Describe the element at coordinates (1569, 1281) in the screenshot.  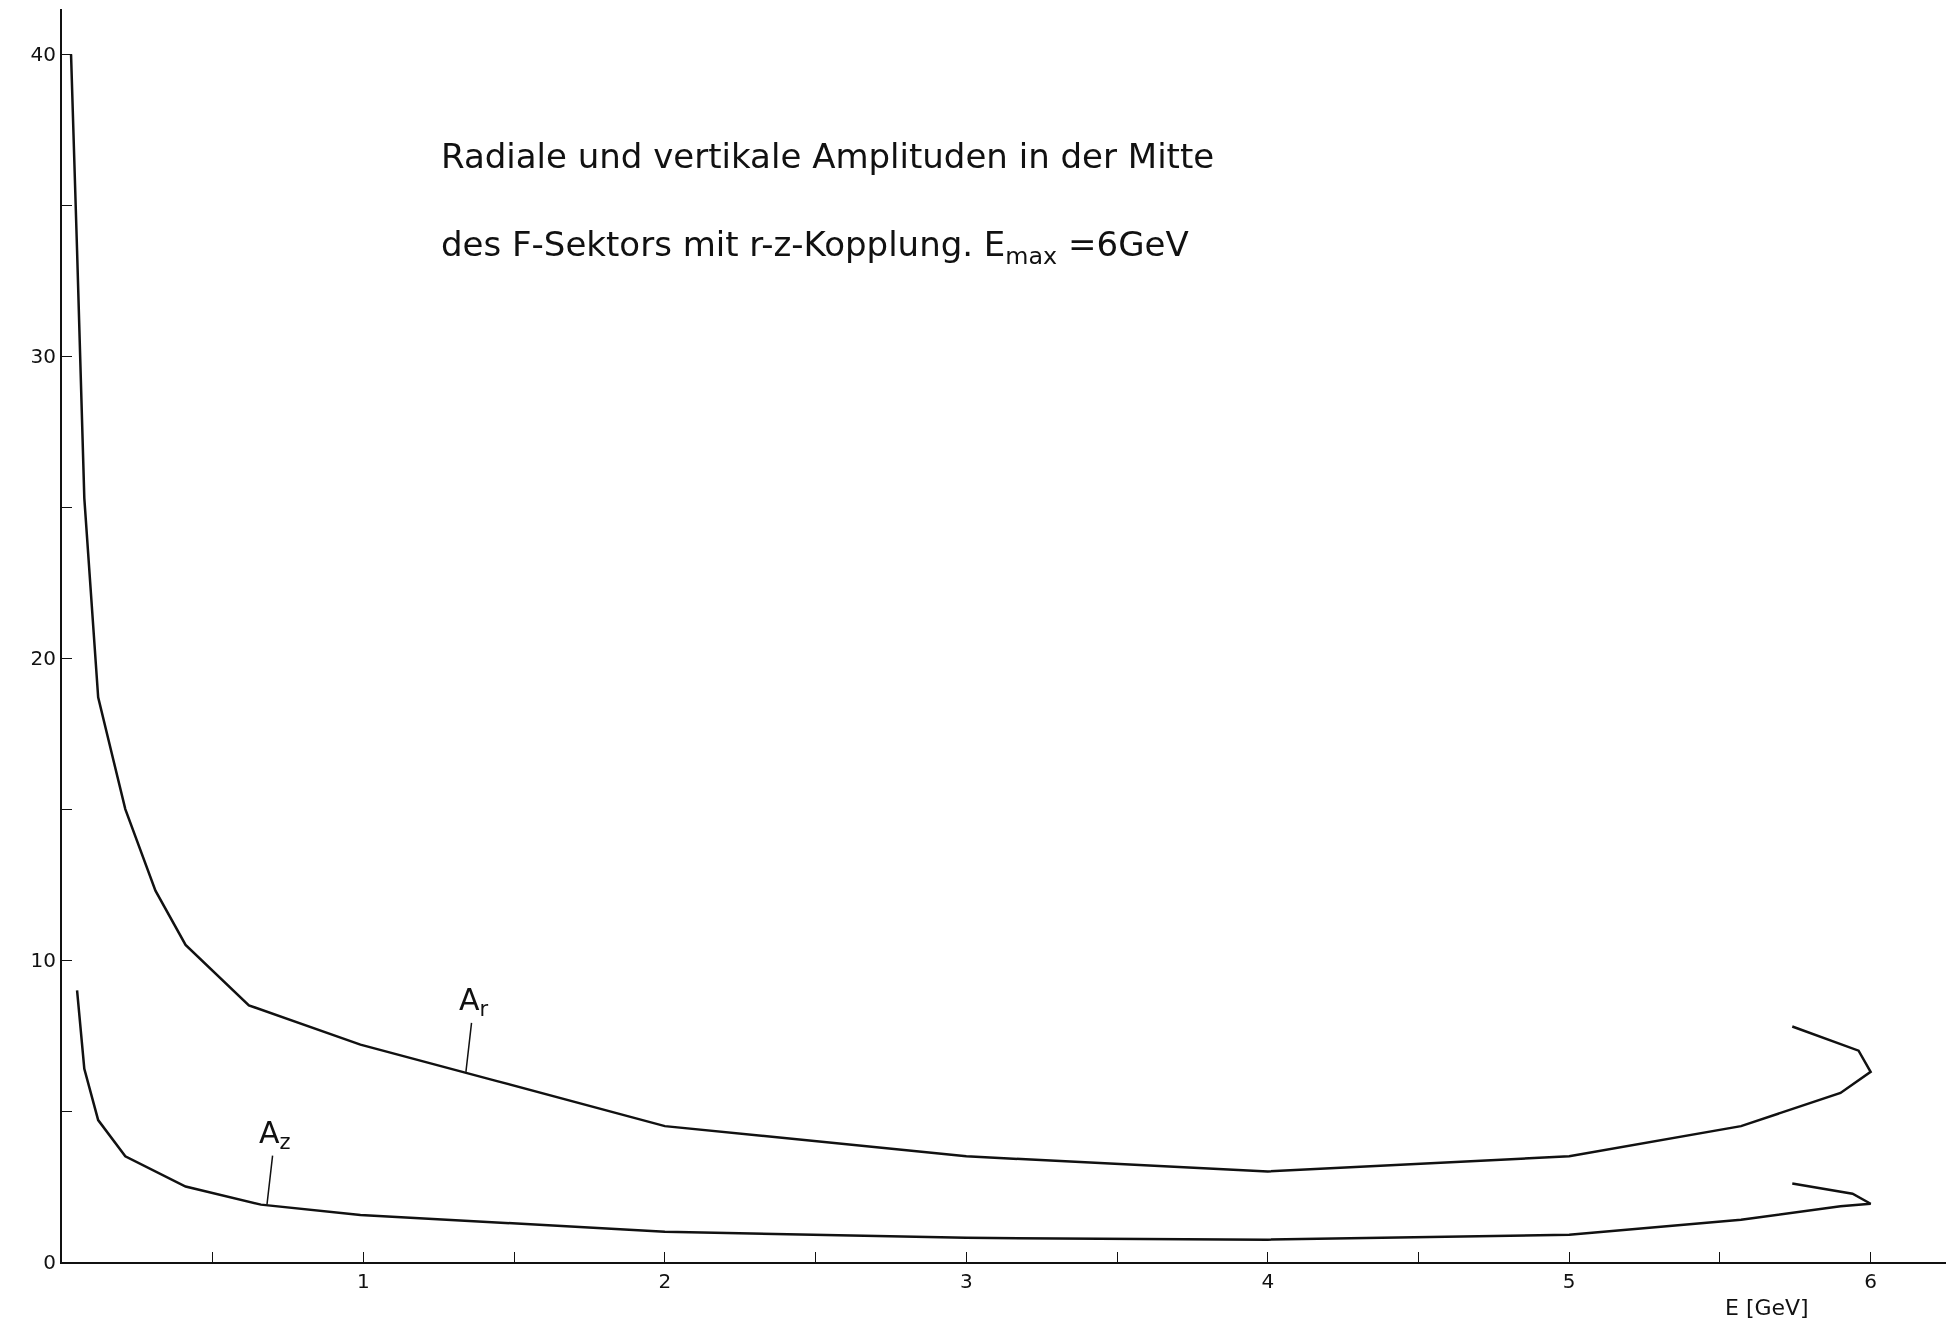
I see `x-tick-label: 5` at that location.